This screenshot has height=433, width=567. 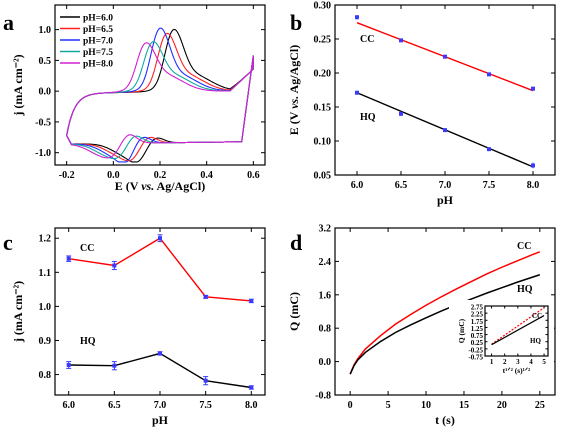 What do you see at coordinates (205, 405) in the screenshot?
I see `x-tick-label: 7.5` at bounding box center [205, 405].